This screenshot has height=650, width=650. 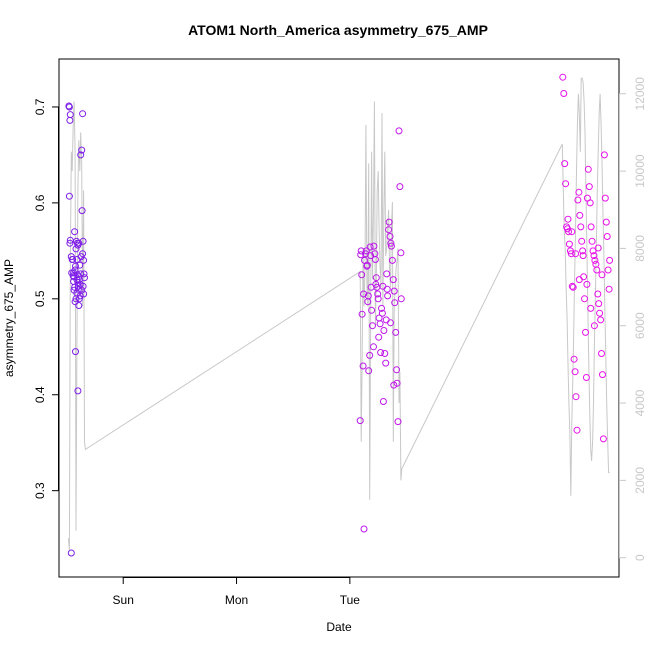 I want to click on y-tick-label: 0.3, so click(x=40, y=490).